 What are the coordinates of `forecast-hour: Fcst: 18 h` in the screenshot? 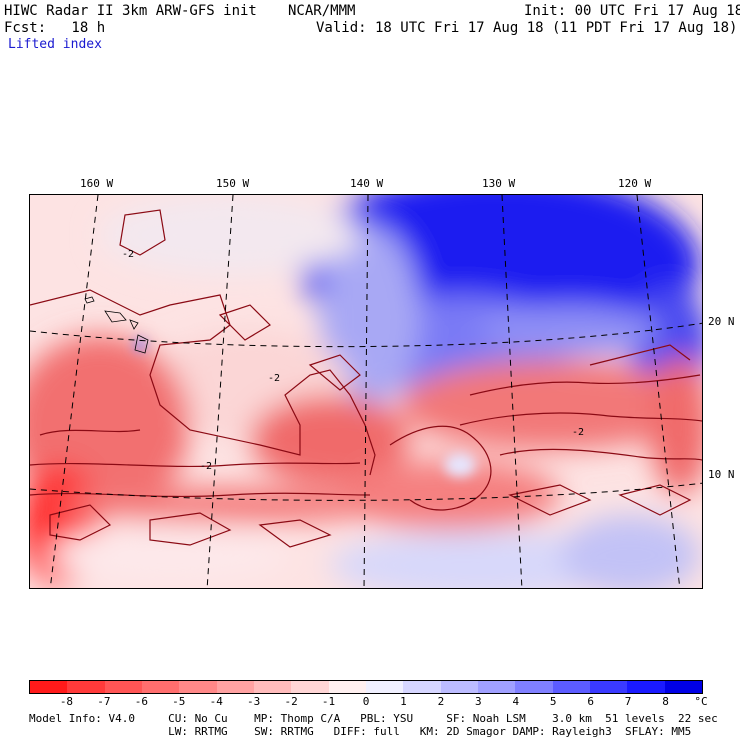 It's located at (55, 28).